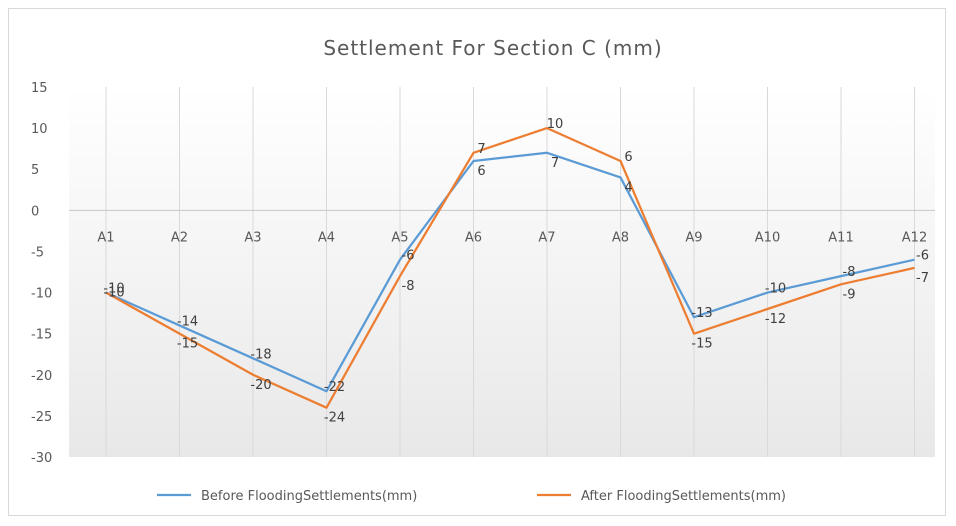 The width and height of the screenshot is (956, 526). Describe the element at coordinates (41, 417) in the screenshot. I see `y-tick-label: -25` at that location.